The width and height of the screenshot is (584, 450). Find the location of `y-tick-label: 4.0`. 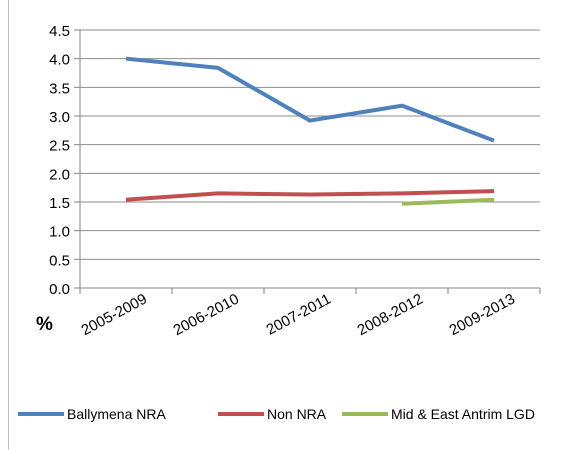

y-tick-label: 4.0 is located at coordinates (59, 60).